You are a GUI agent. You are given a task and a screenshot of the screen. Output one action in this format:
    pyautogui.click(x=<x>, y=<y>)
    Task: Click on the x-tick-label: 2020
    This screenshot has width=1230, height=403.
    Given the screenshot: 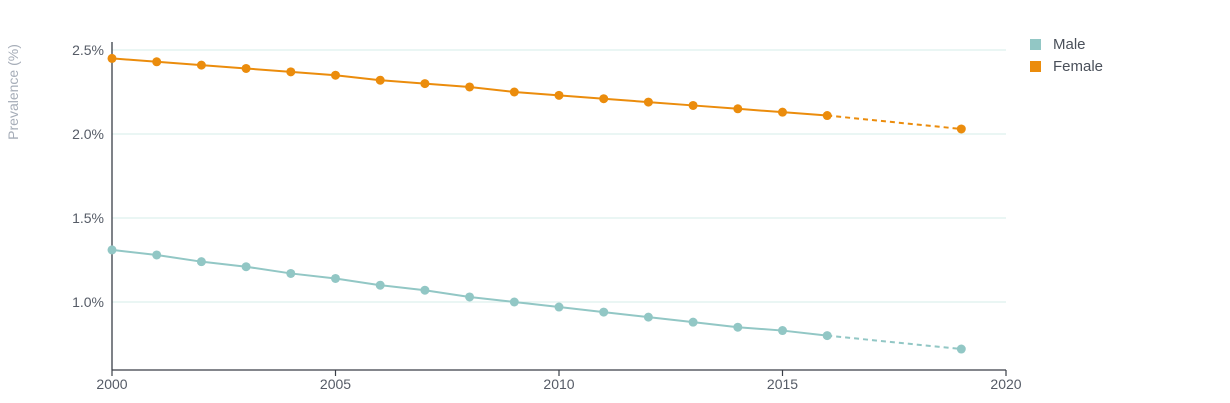 What is the action you would take?
    pyautogui.click(x=1005, y=384)
    